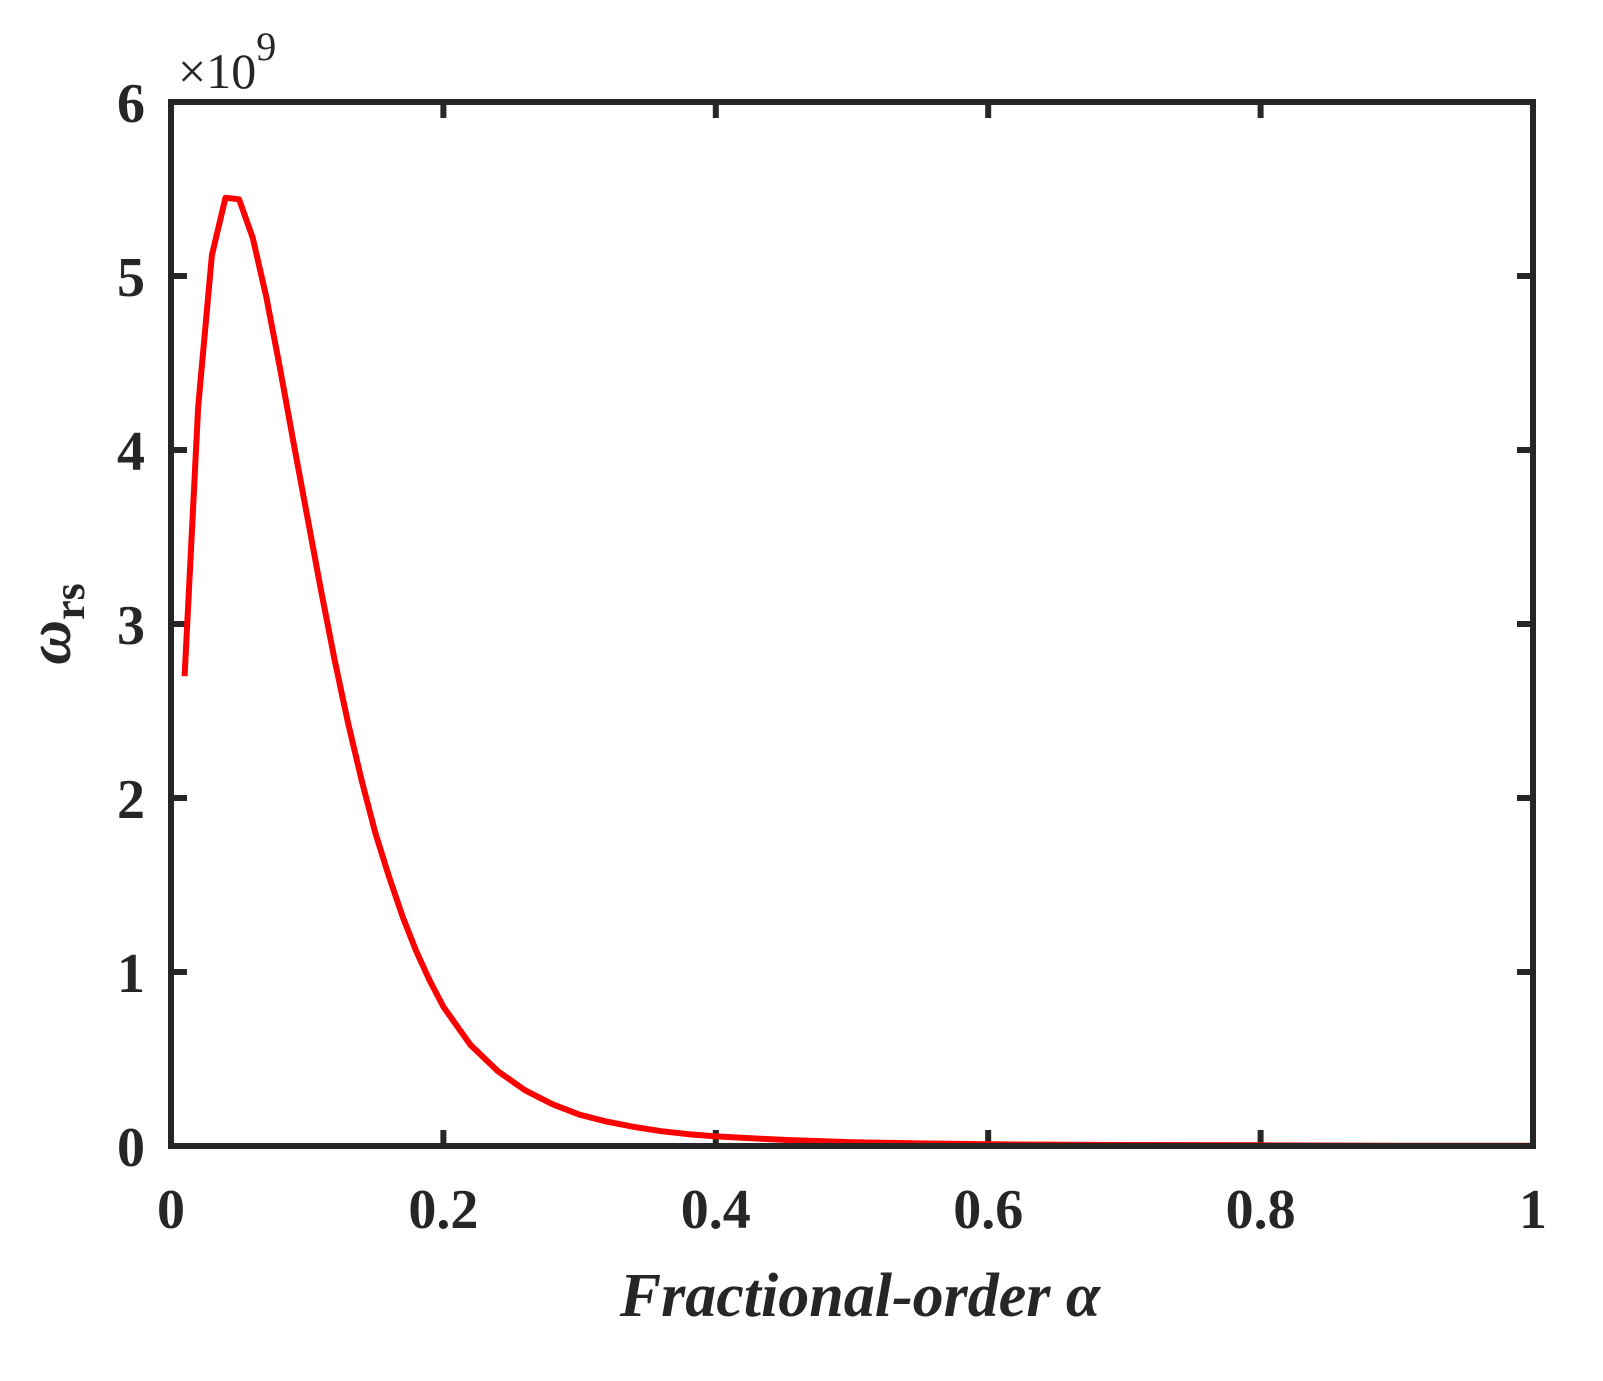 This screenshot has width=1603, height=1381. I want to click on x-axis-label: Fractional-order α, so click(860, 1296).